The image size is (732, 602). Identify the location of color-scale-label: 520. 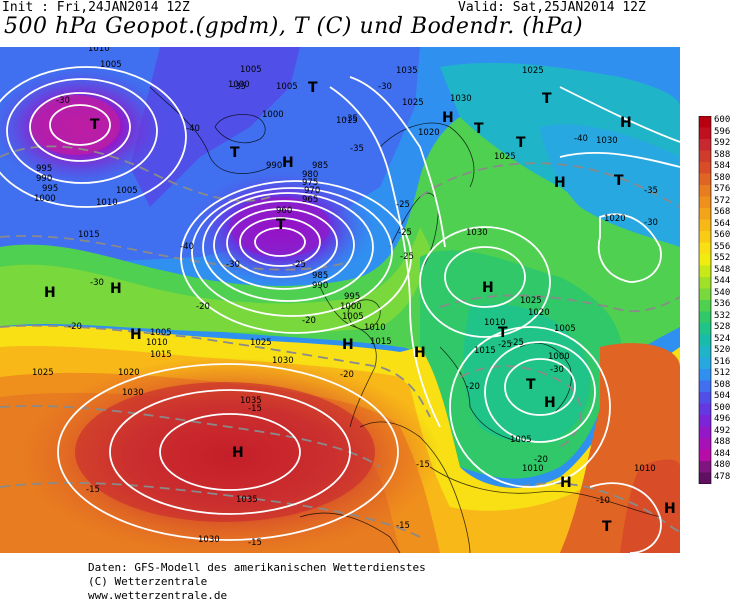
(722, 350).